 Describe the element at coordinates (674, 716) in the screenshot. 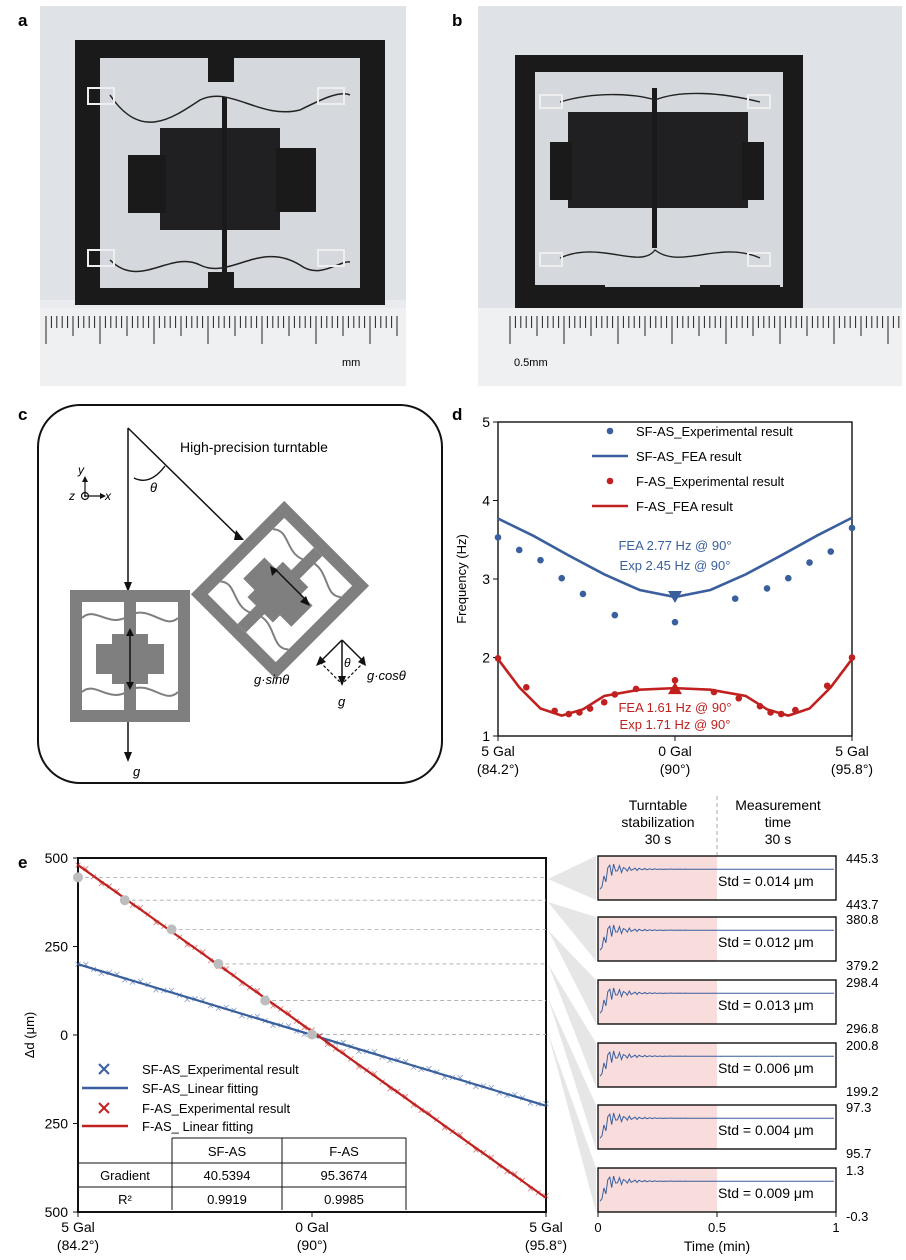

I see `annotation-f: FEA 1.61 Hz @ 90° Exp 1.71 Hz @ 90°` at that location.